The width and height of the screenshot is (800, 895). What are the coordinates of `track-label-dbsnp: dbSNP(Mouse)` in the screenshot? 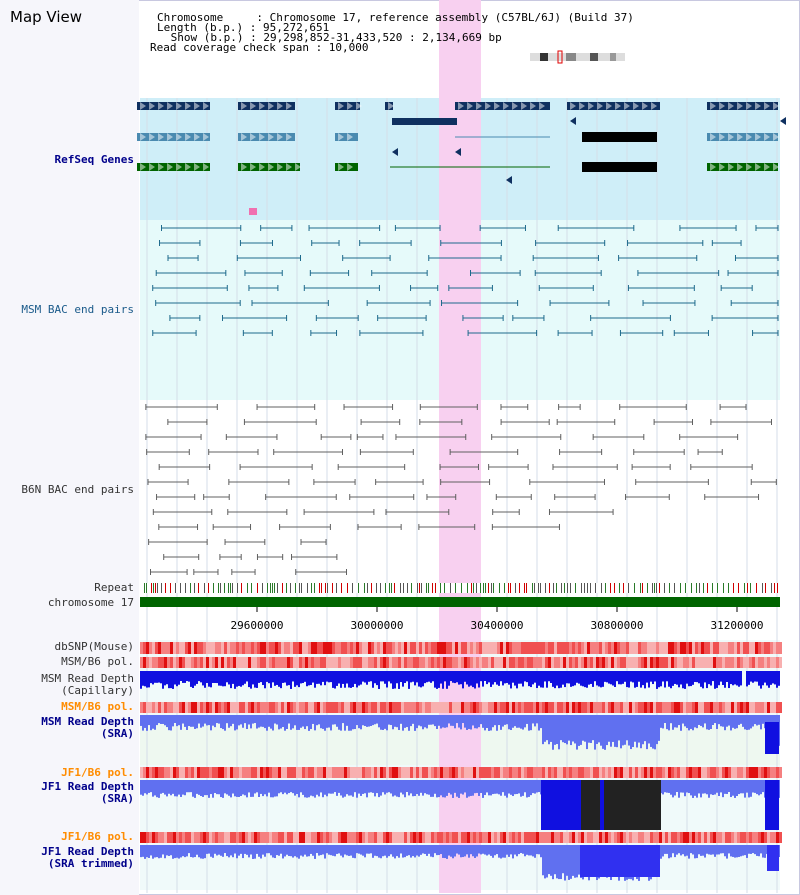 It's located at (94, 646).